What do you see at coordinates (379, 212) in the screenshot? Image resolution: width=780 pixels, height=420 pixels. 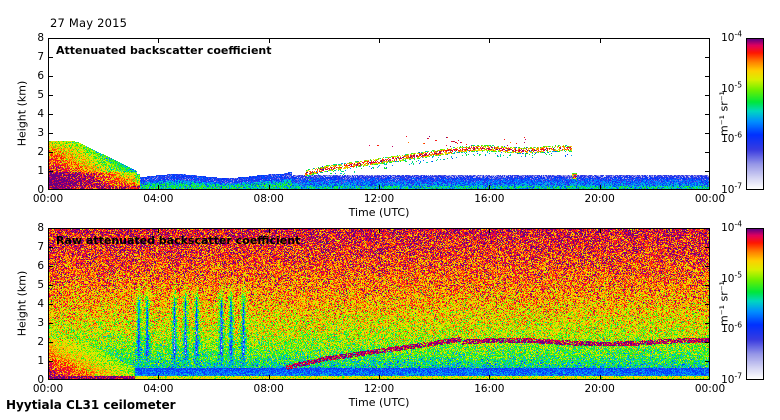 I see `x-axis-label-attenuated: Time (UTC)` at bounding box center [379, 212].